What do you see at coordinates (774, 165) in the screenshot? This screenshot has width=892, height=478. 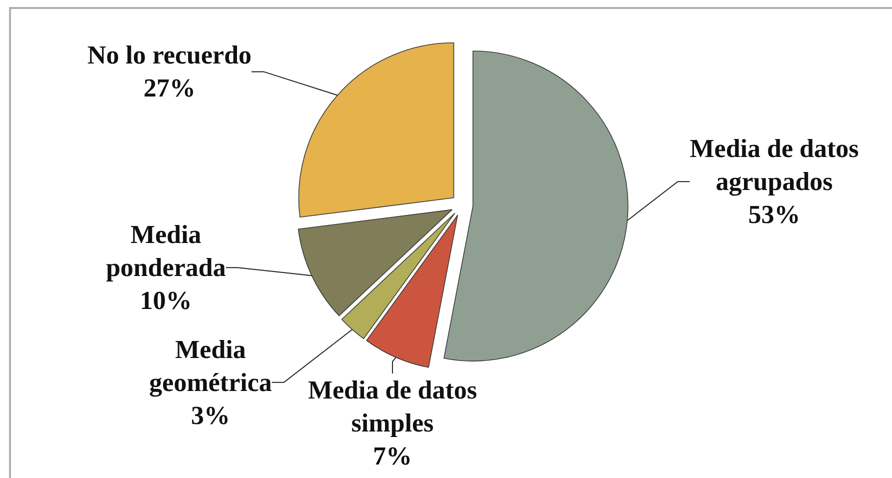 I see `slice-label: Media de datos agrupados` at bounding box center [774, 165].